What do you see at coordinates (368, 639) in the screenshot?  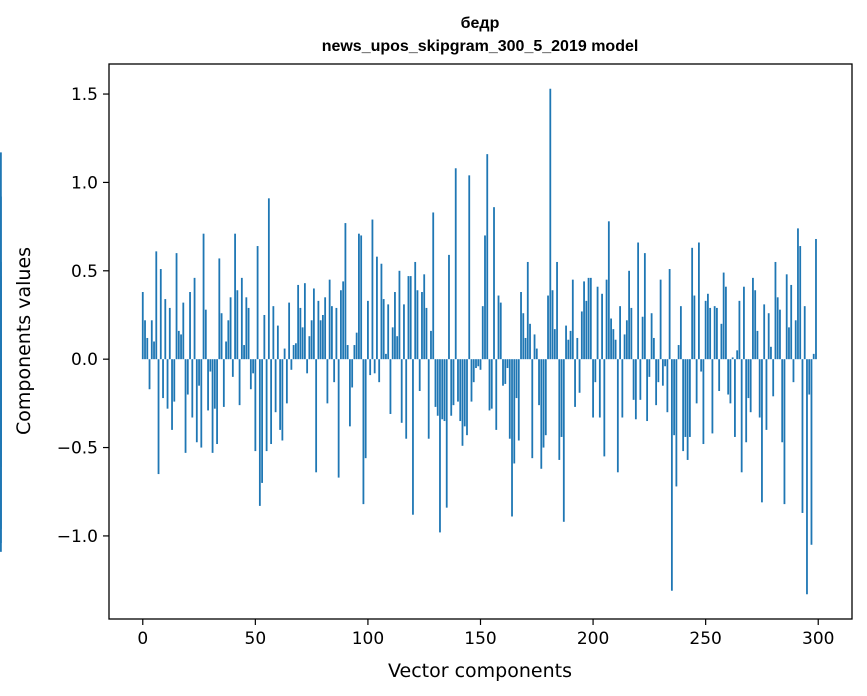 I see `x-tick-label: 100` at bounding box center [368, 639].